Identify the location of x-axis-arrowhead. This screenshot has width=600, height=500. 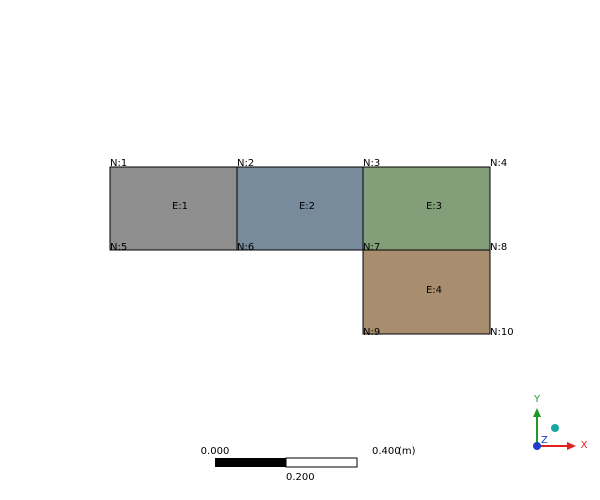
(571, 446).